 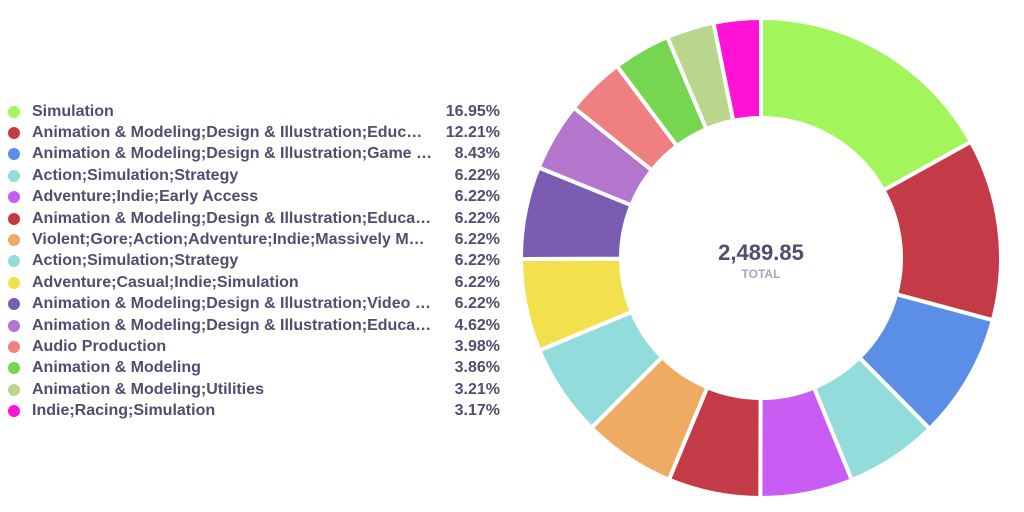 I want to click on legend-item: Audio Production 3.98%, so click(x=254, y=346).